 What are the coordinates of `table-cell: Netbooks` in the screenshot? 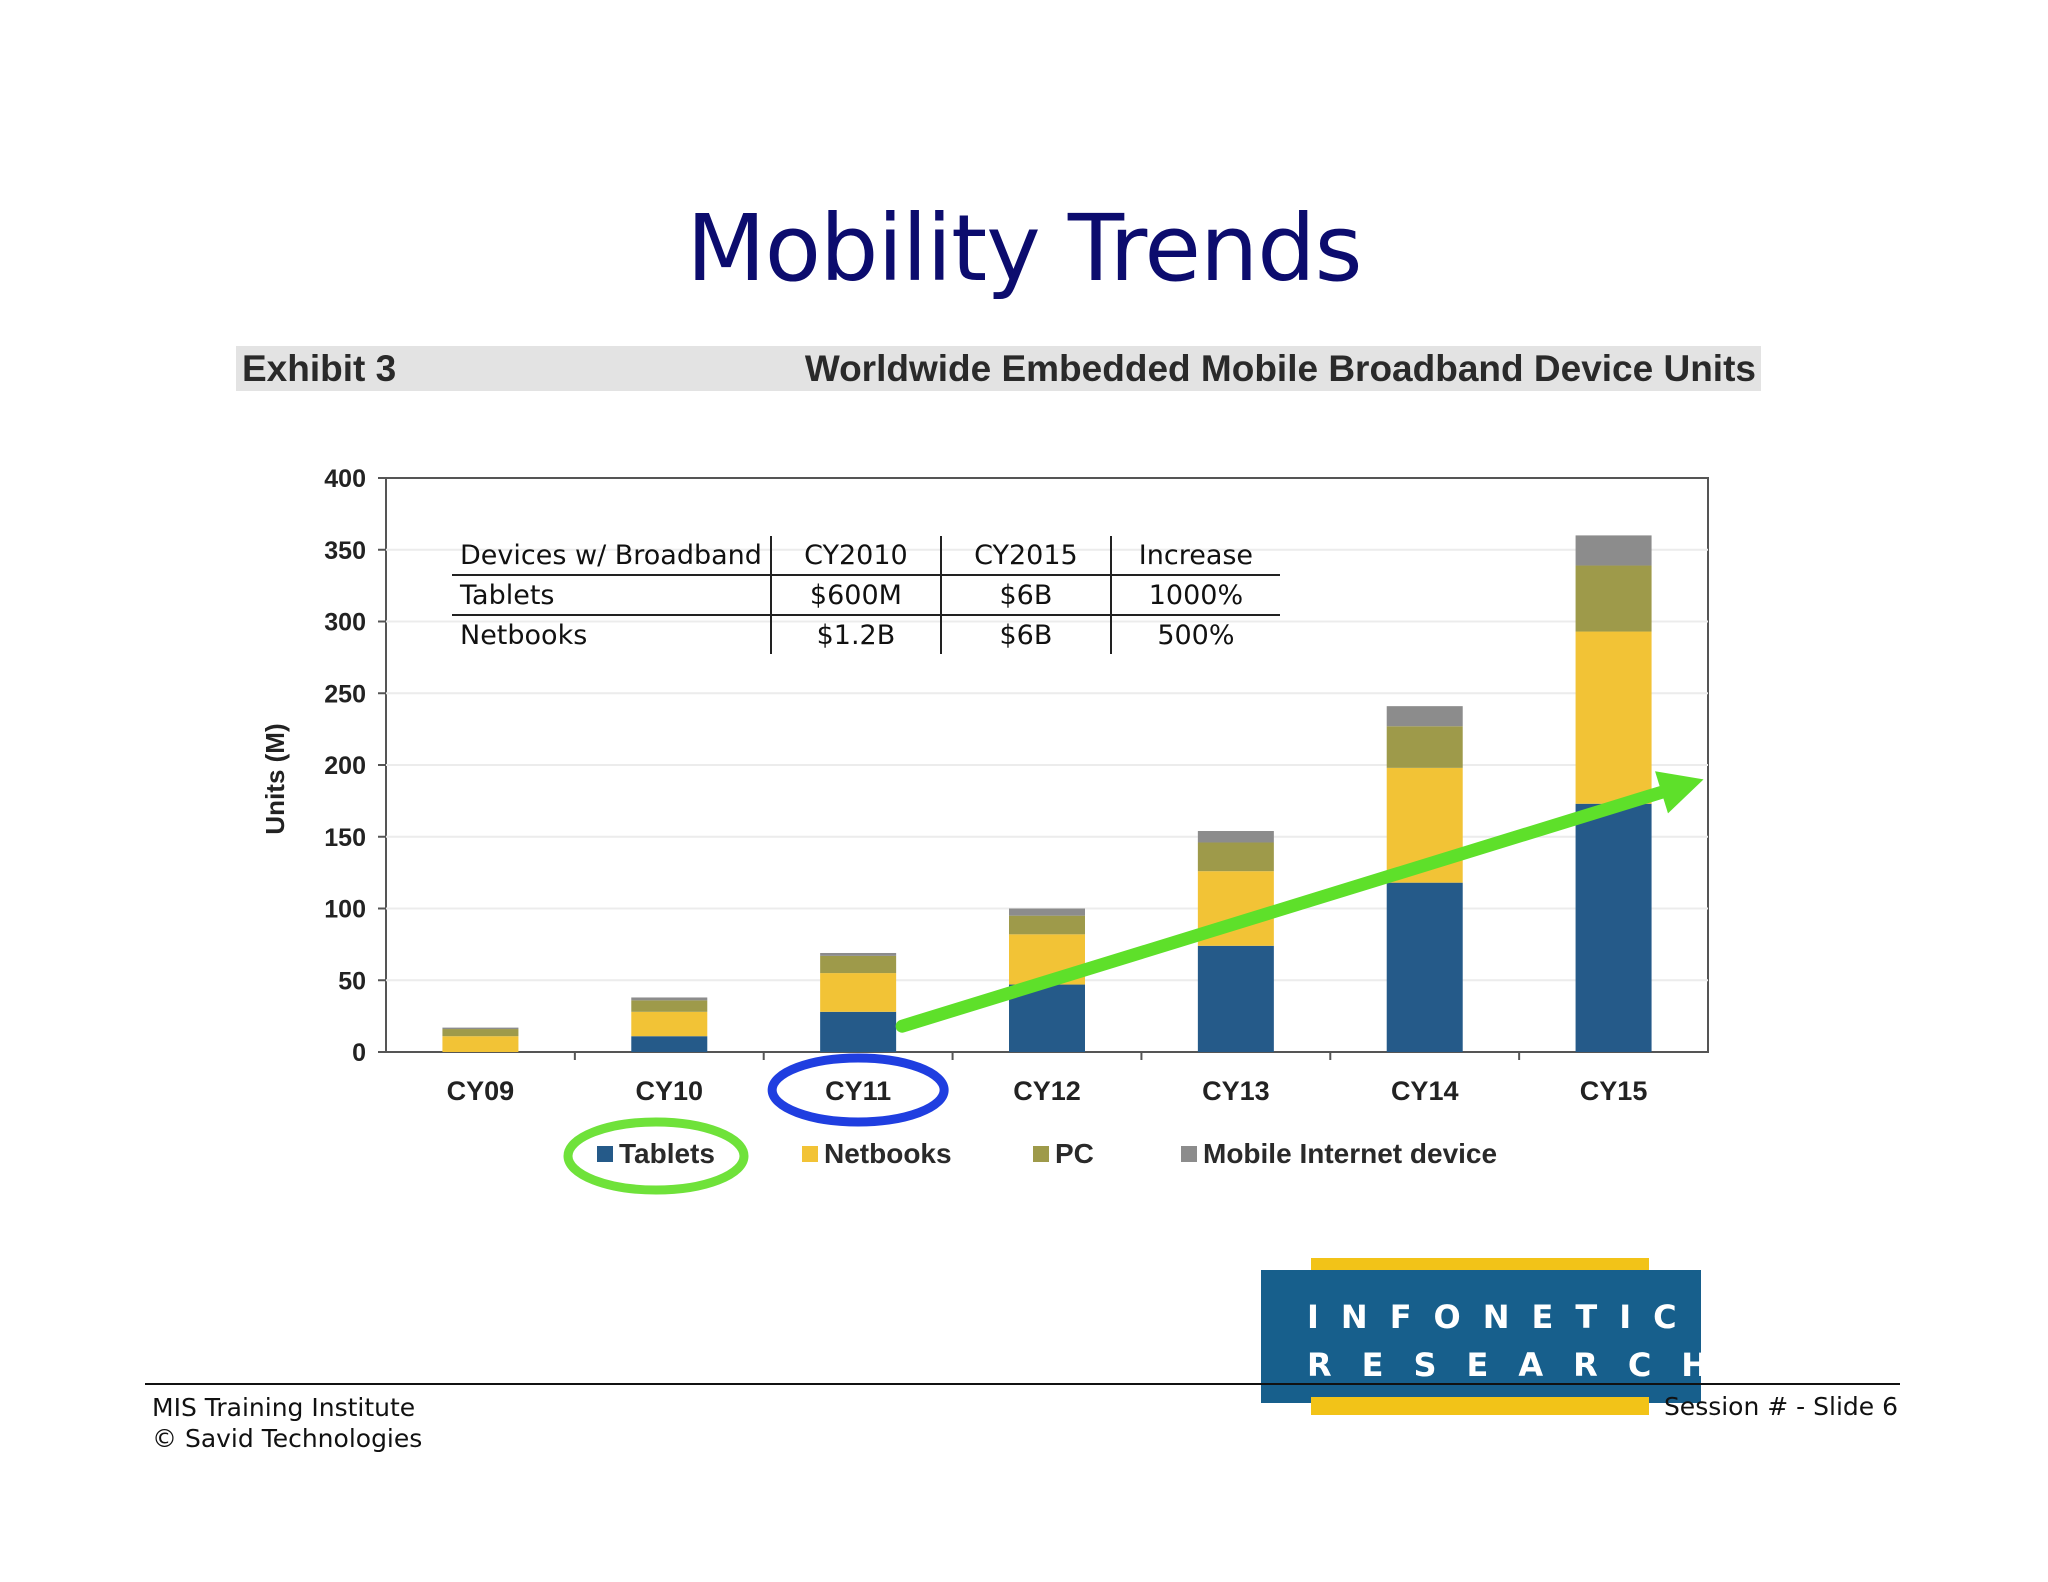 It's located at (524, 635).